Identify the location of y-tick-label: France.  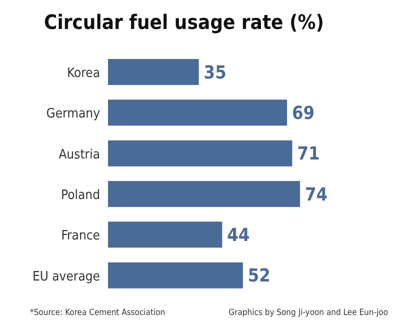
(80, 236).